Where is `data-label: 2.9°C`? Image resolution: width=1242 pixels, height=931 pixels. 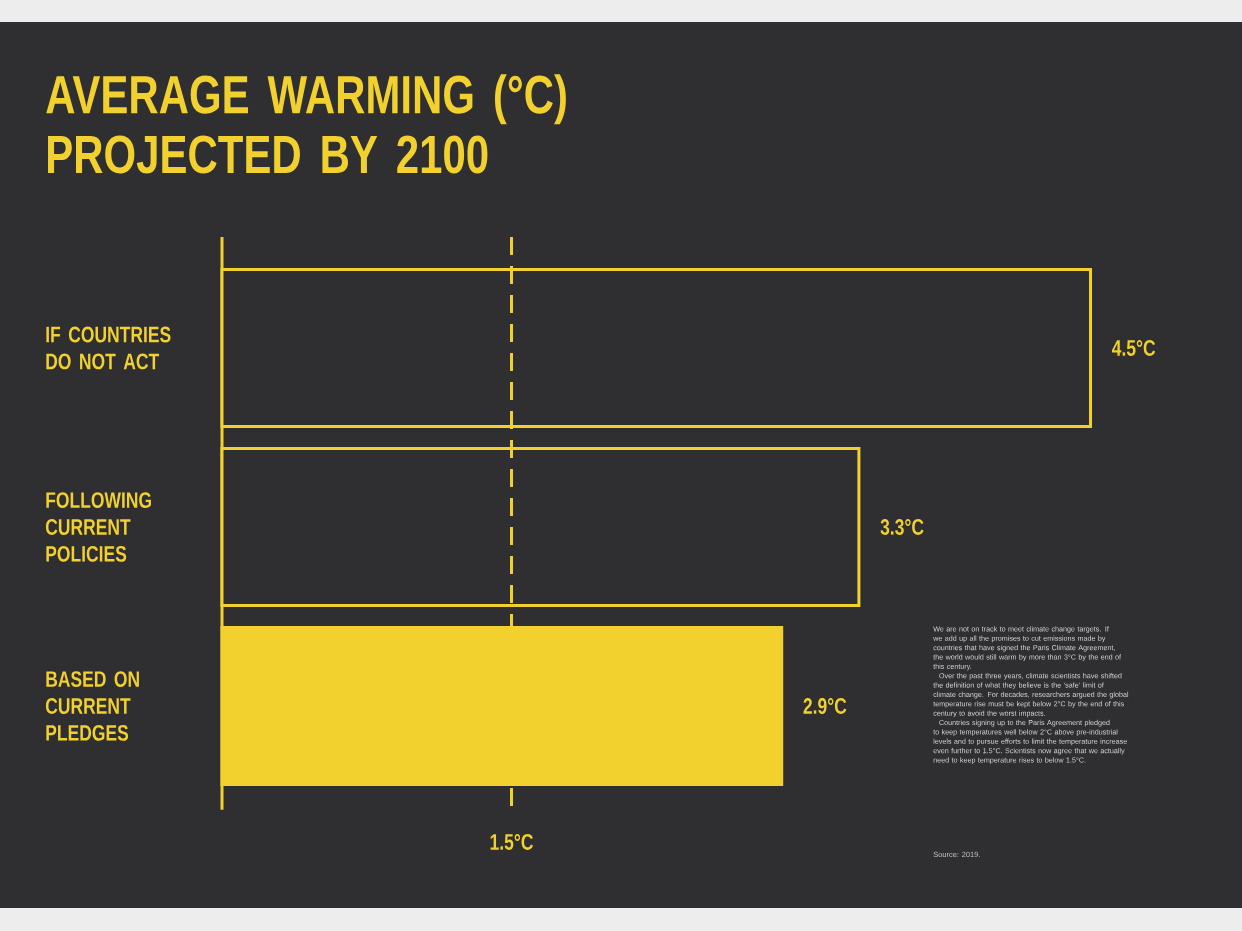 data-label: 2.9°C is located at coordinates (825, 706).